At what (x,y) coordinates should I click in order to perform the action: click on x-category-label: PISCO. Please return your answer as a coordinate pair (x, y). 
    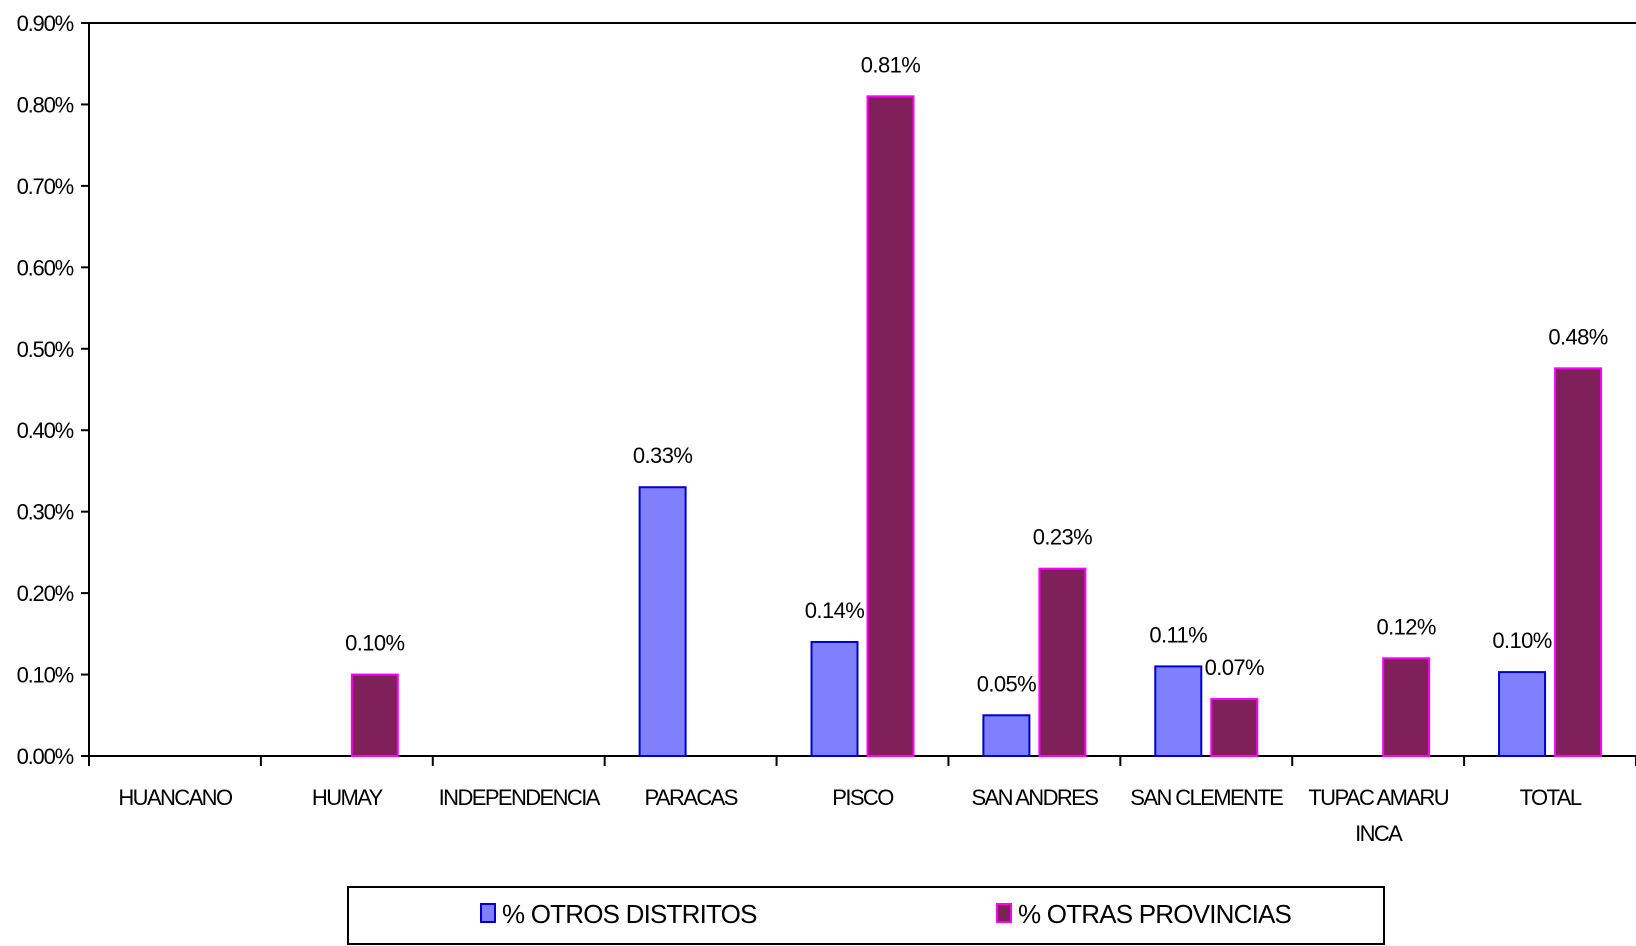
    Looking at the image, I should click on (863, 797).